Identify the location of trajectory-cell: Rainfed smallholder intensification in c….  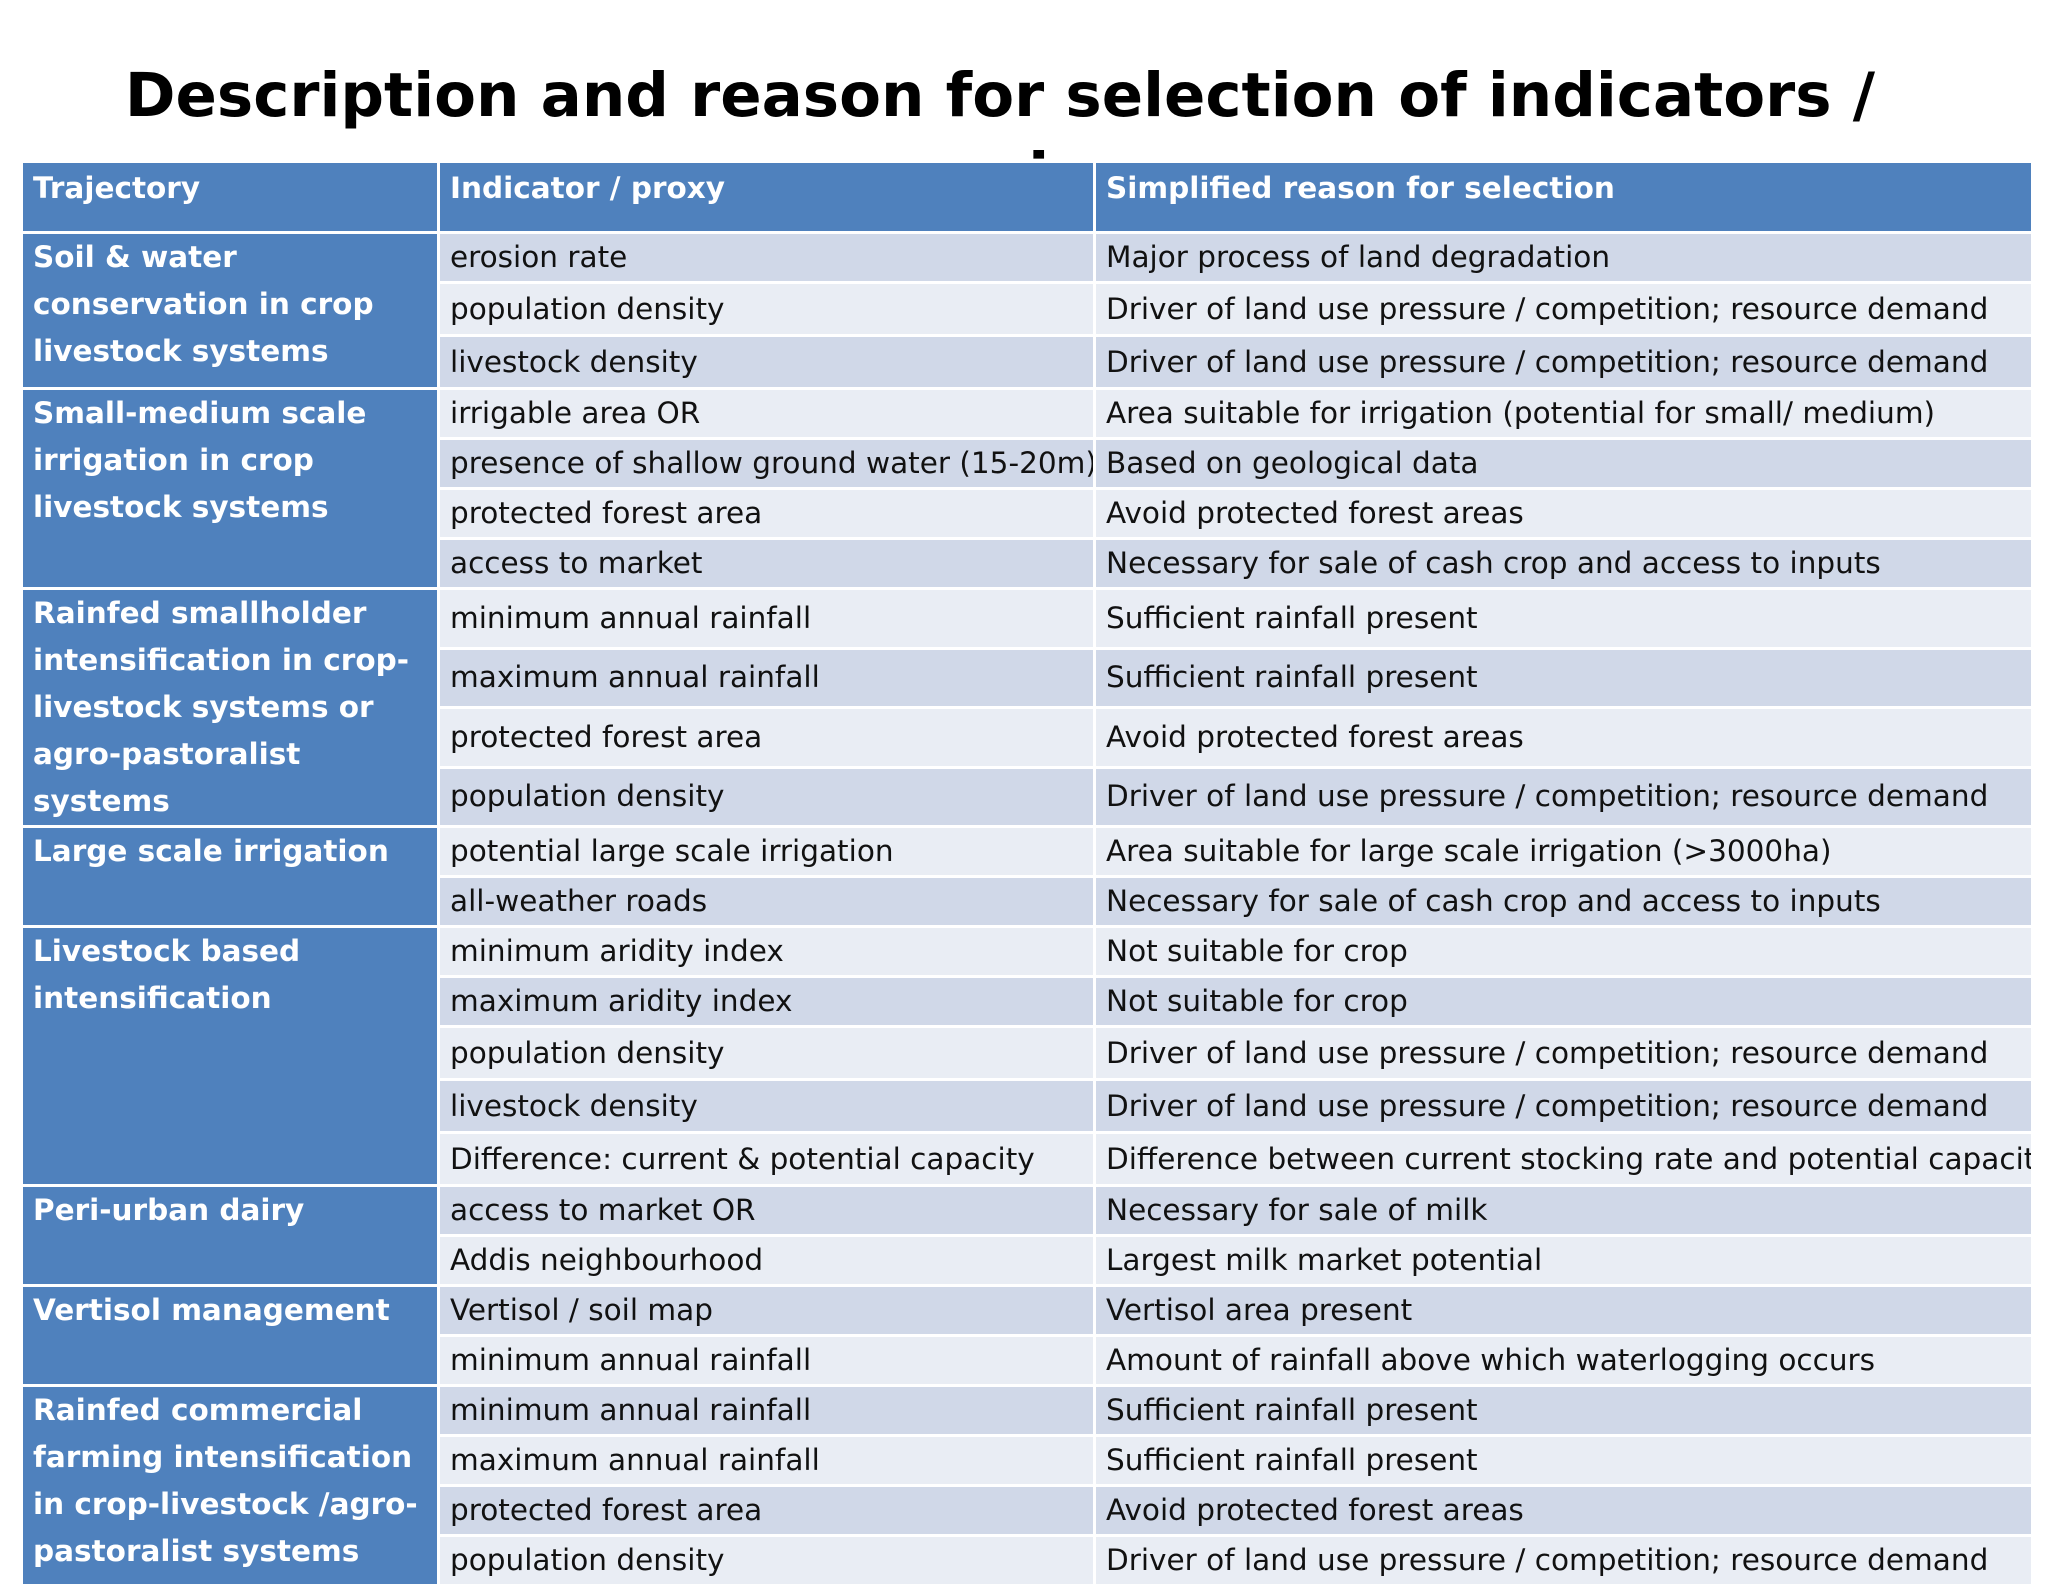
(230, 707).